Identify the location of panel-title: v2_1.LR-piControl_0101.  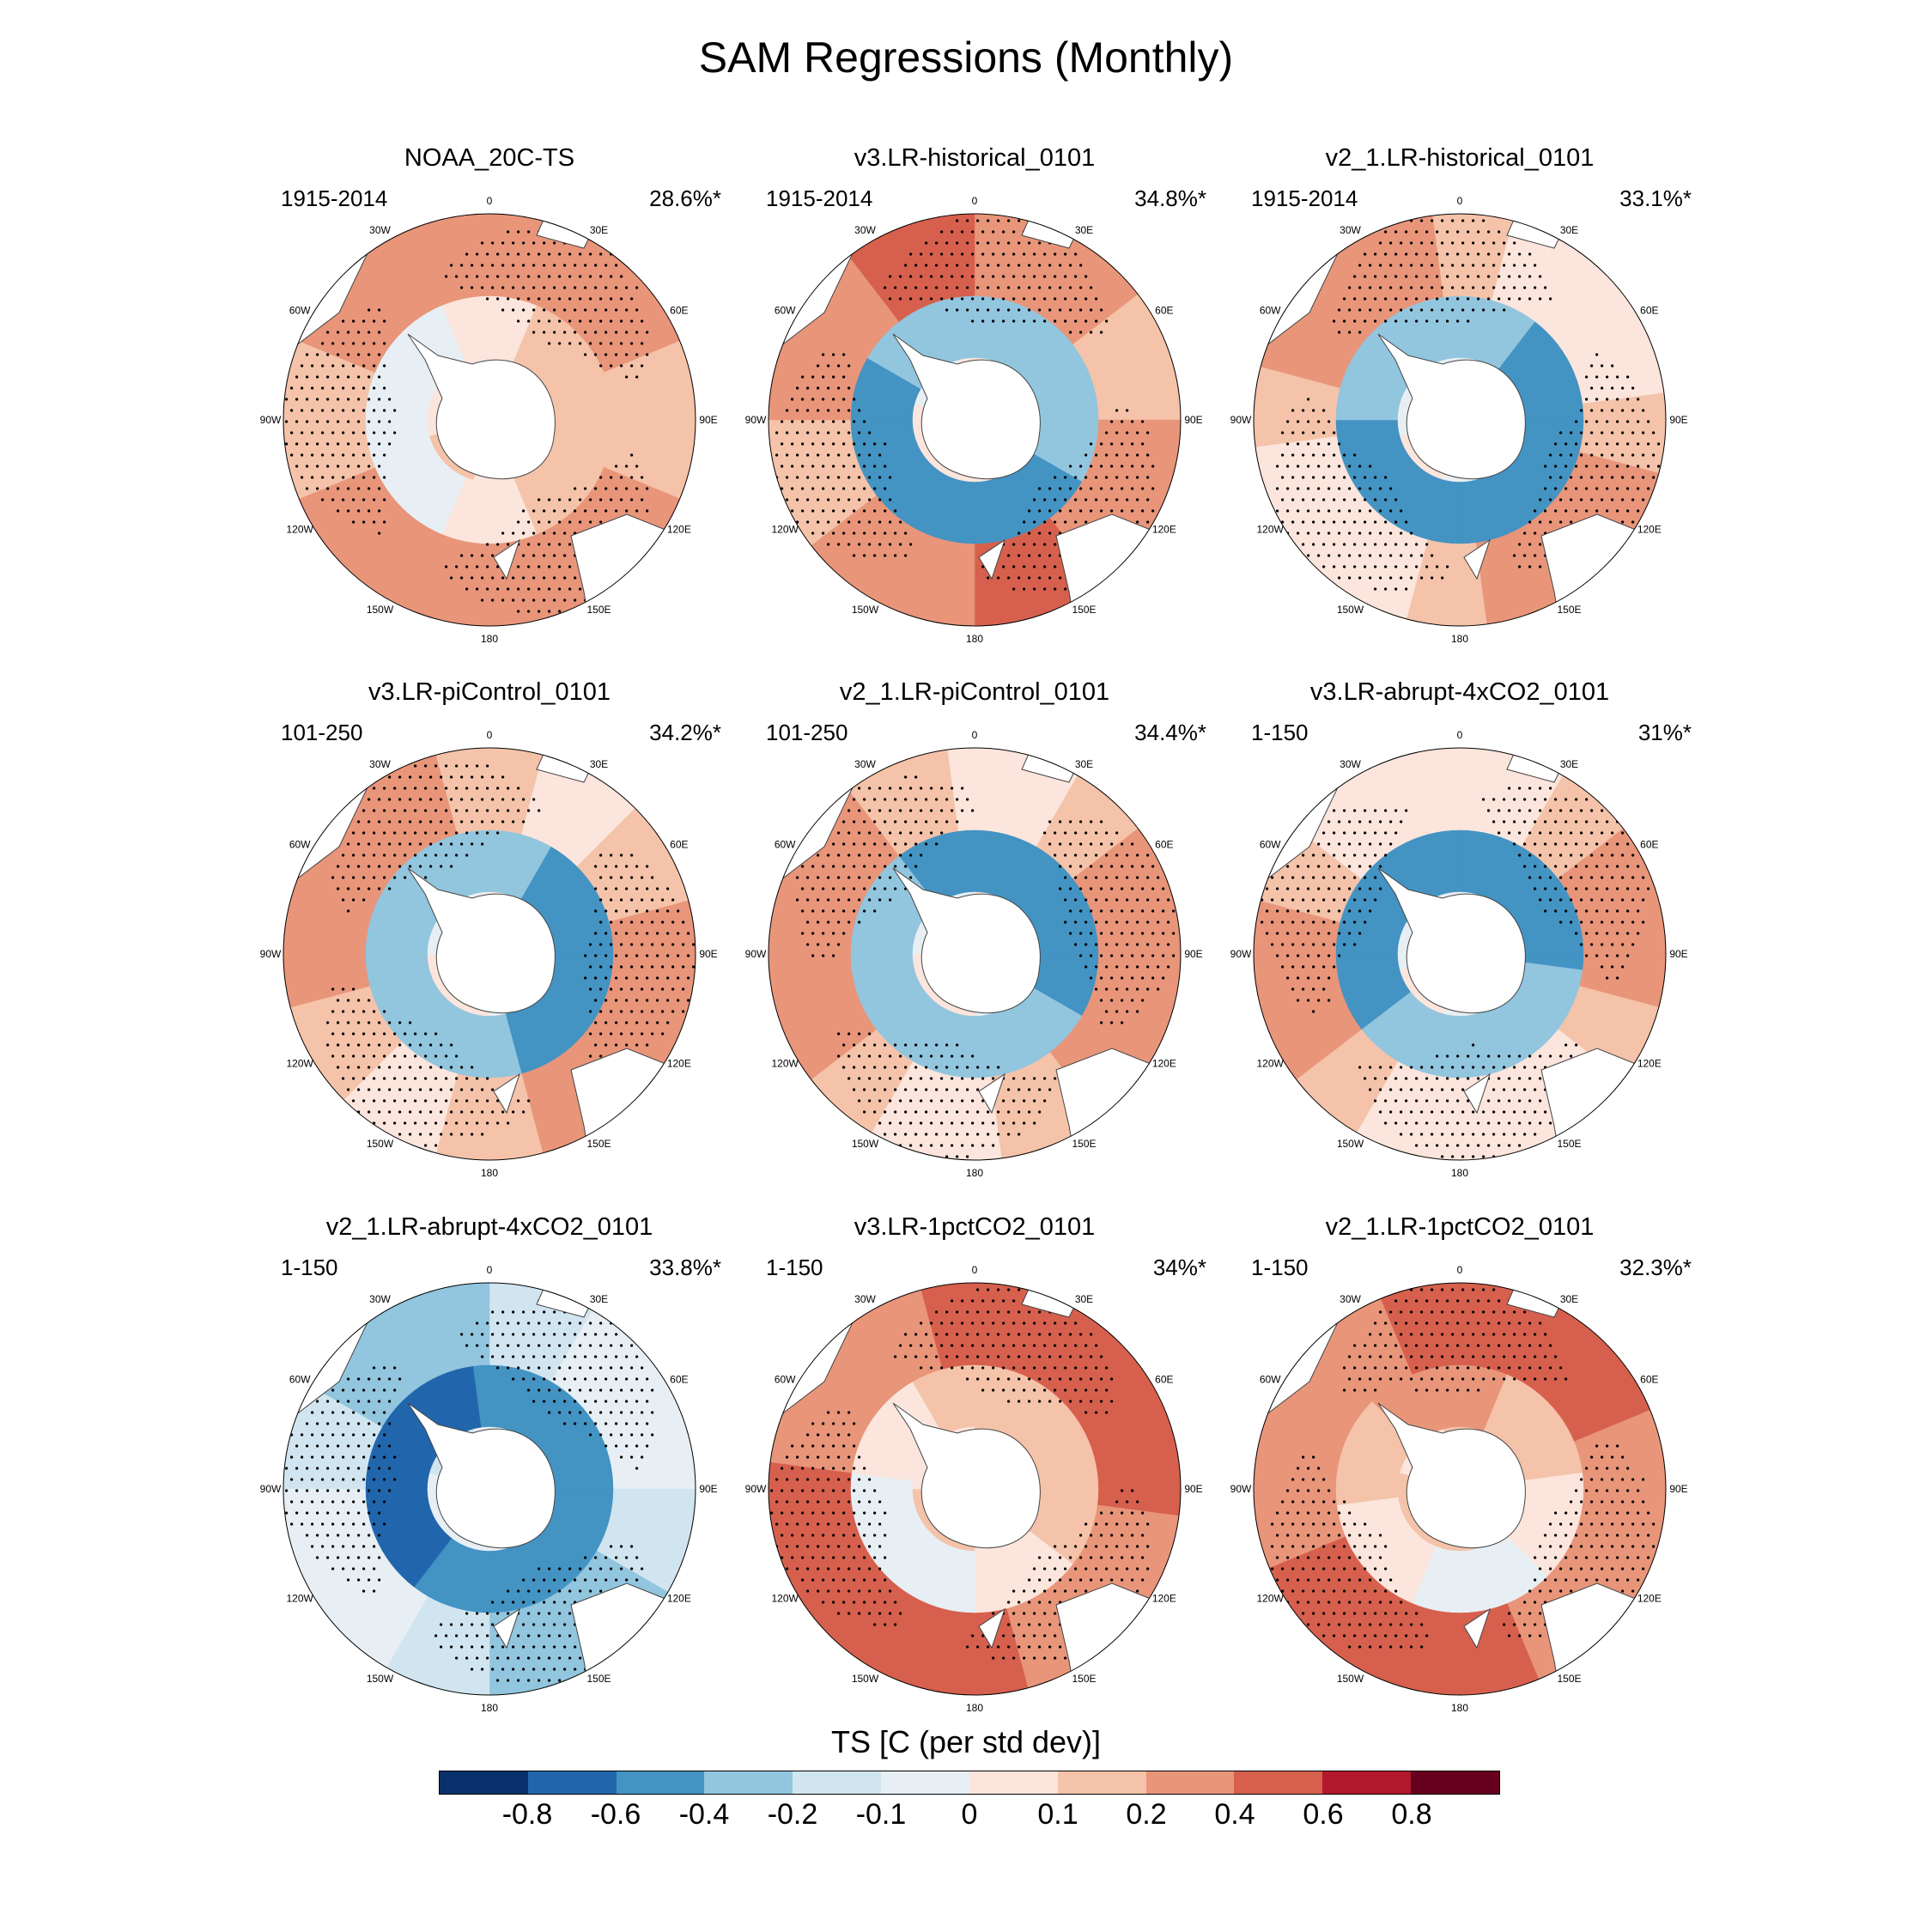
(974, 692).